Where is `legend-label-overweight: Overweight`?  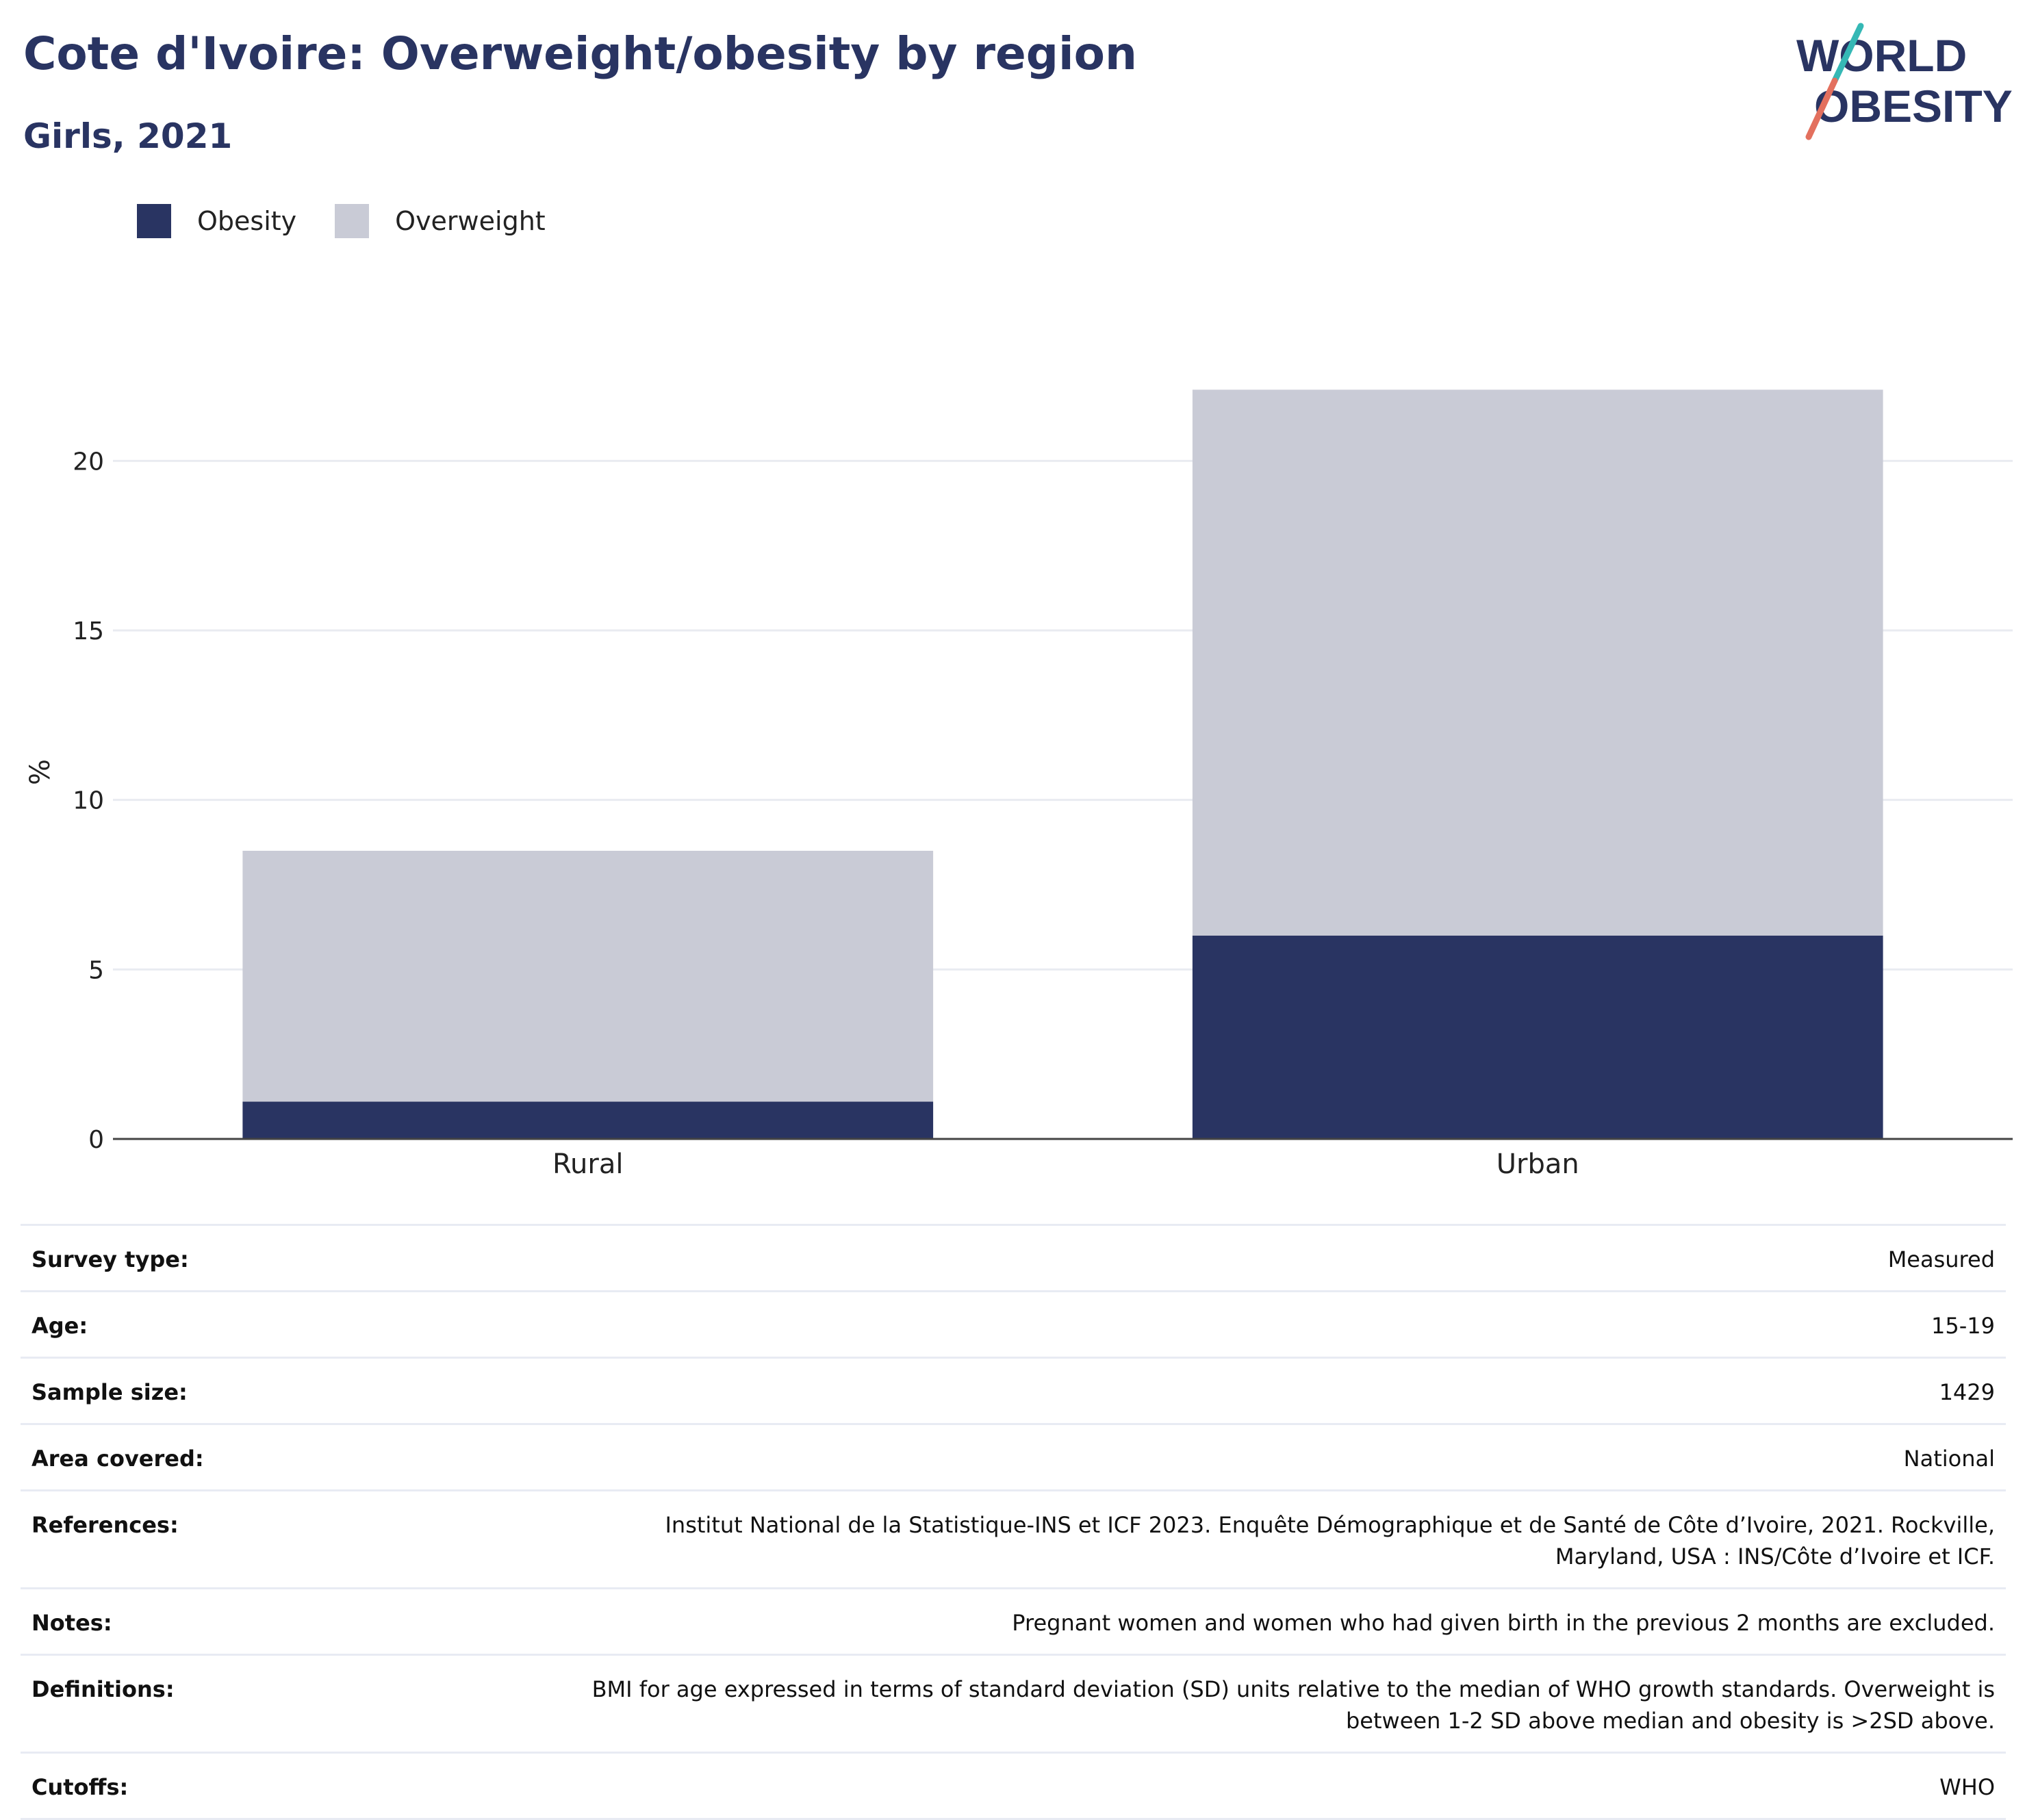 legend-label-overweight: Overweight is located at coordinates (470, 221).